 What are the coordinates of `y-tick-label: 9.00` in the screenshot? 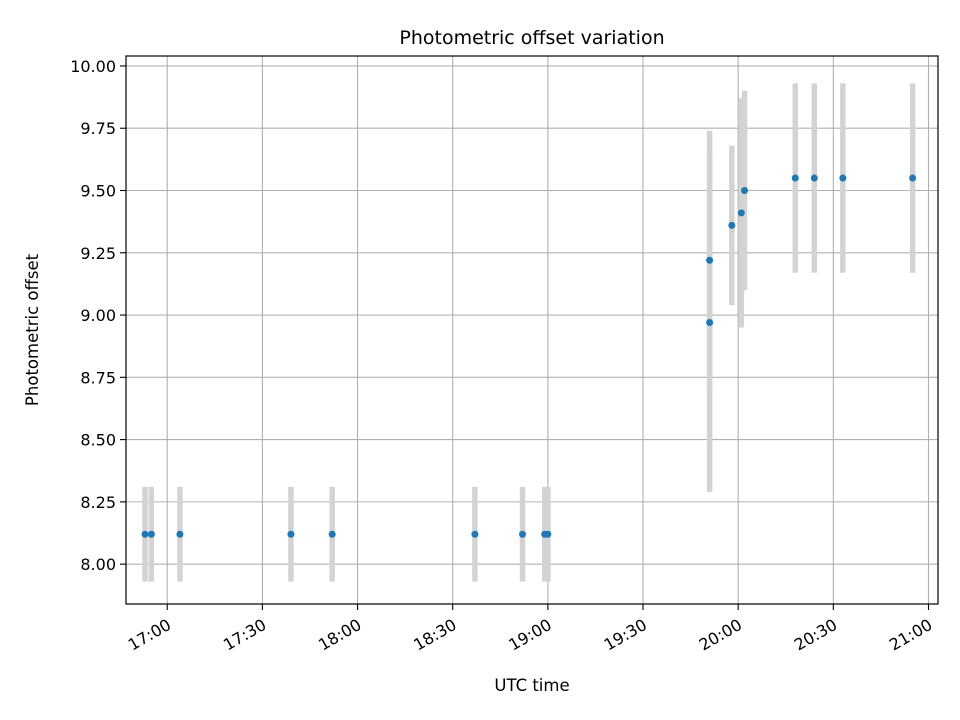 It's located at (98, 315).